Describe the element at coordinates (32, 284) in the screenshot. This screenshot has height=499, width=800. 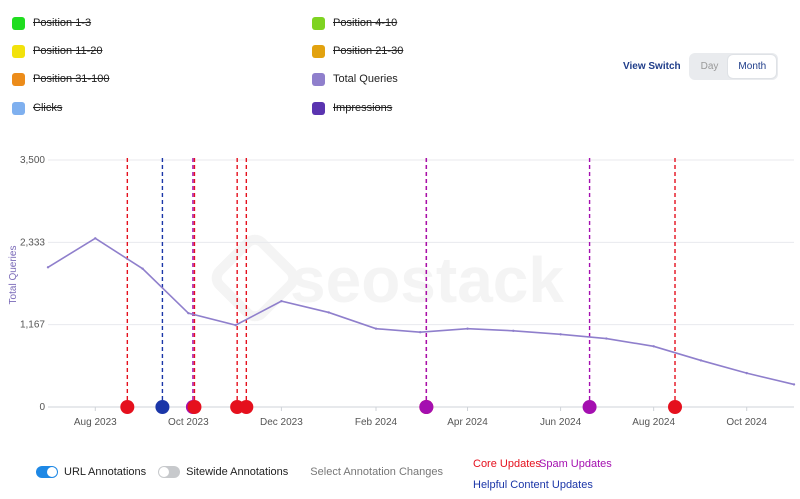
I see `y-axis-ticks: 0 1,167 2,333 3,500` at that location.